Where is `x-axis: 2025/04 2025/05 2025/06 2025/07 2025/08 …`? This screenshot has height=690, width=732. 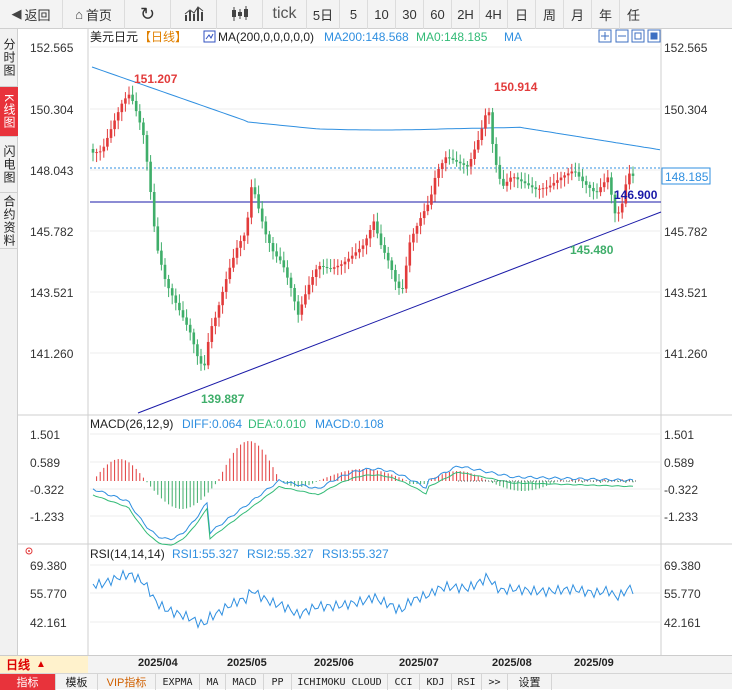 x-axis: 2025/04 2025/05 2025/06 2025/07 2025/08 … is located at coordinates (373, 664).